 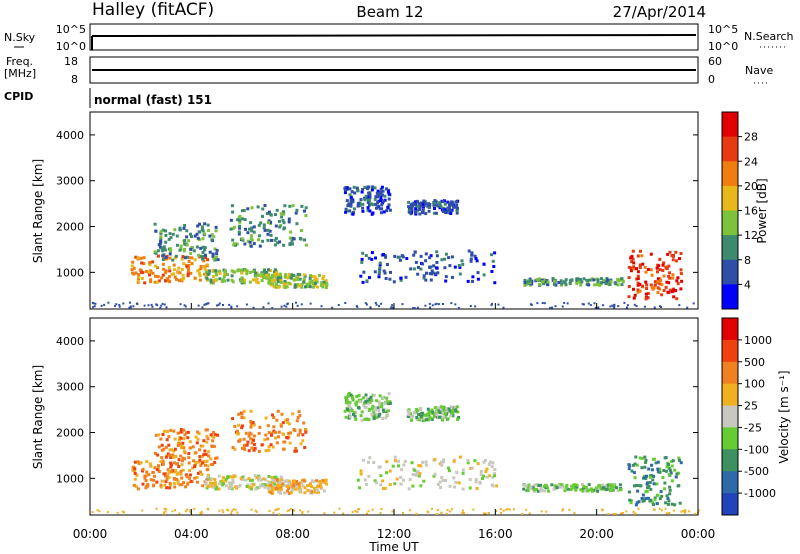 I want to click on station-title: Halley (fitACF), so click(x=153, y=10).